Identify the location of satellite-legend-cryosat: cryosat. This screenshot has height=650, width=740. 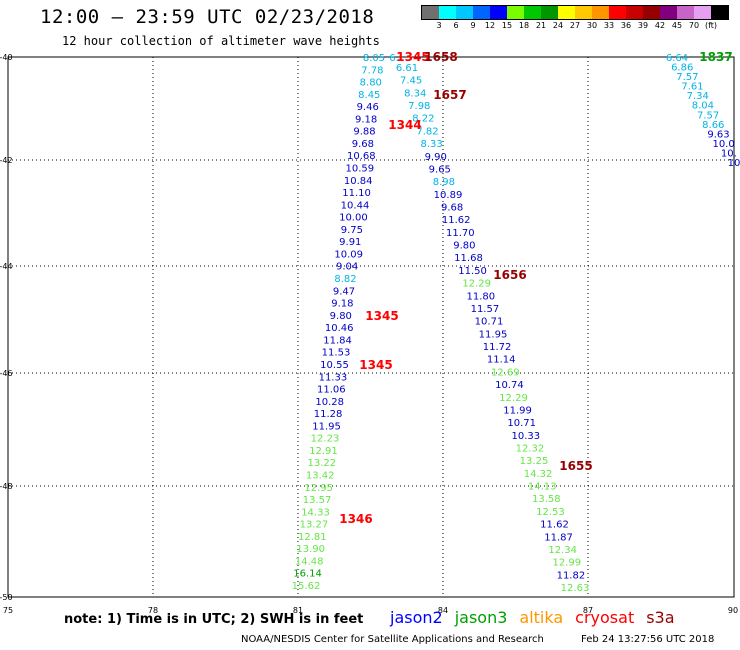
(605, 617).